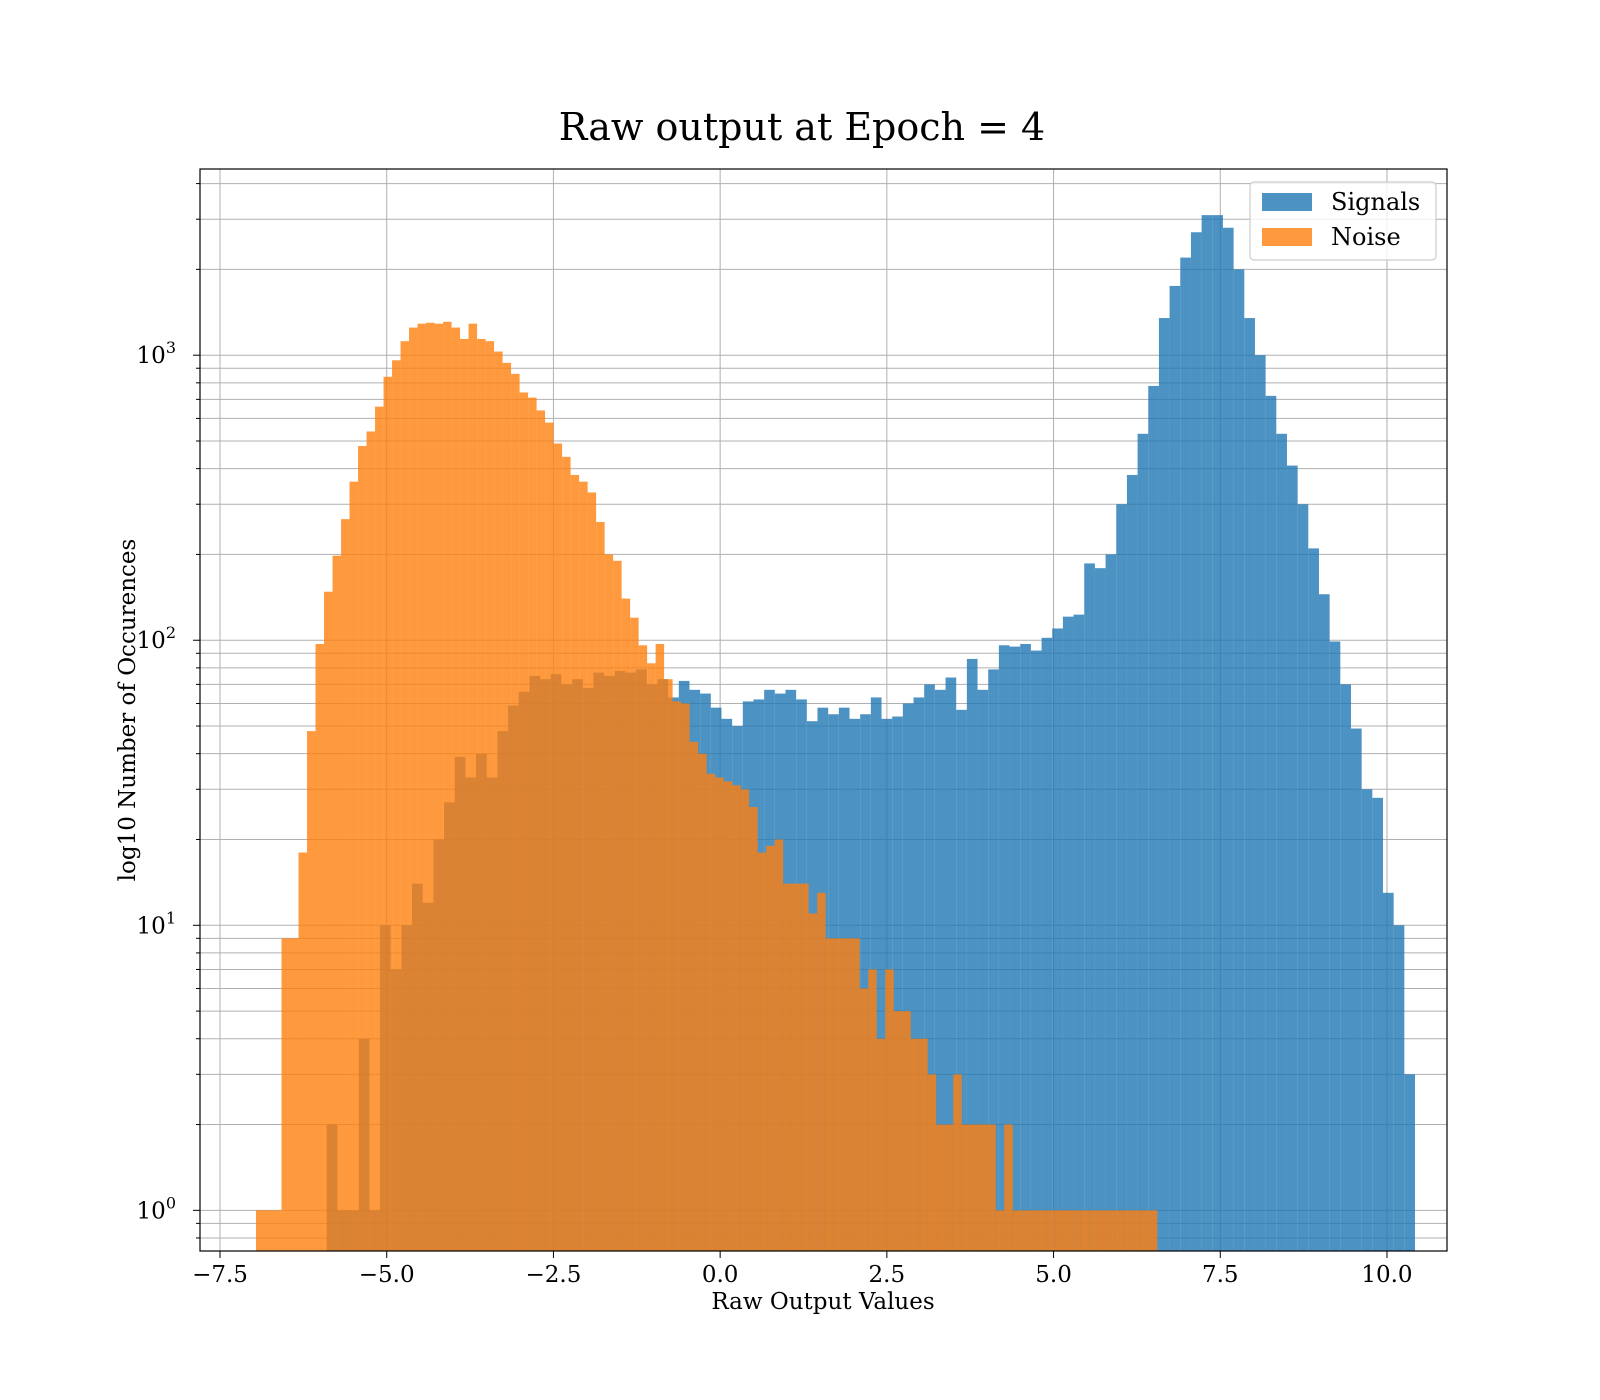 This screenshot has width=1600, height=1400. What do you see at coordinates (1343, 221) in the screenshot?
I see `legend: Signals Noise` at bounding box center [1343, 221].